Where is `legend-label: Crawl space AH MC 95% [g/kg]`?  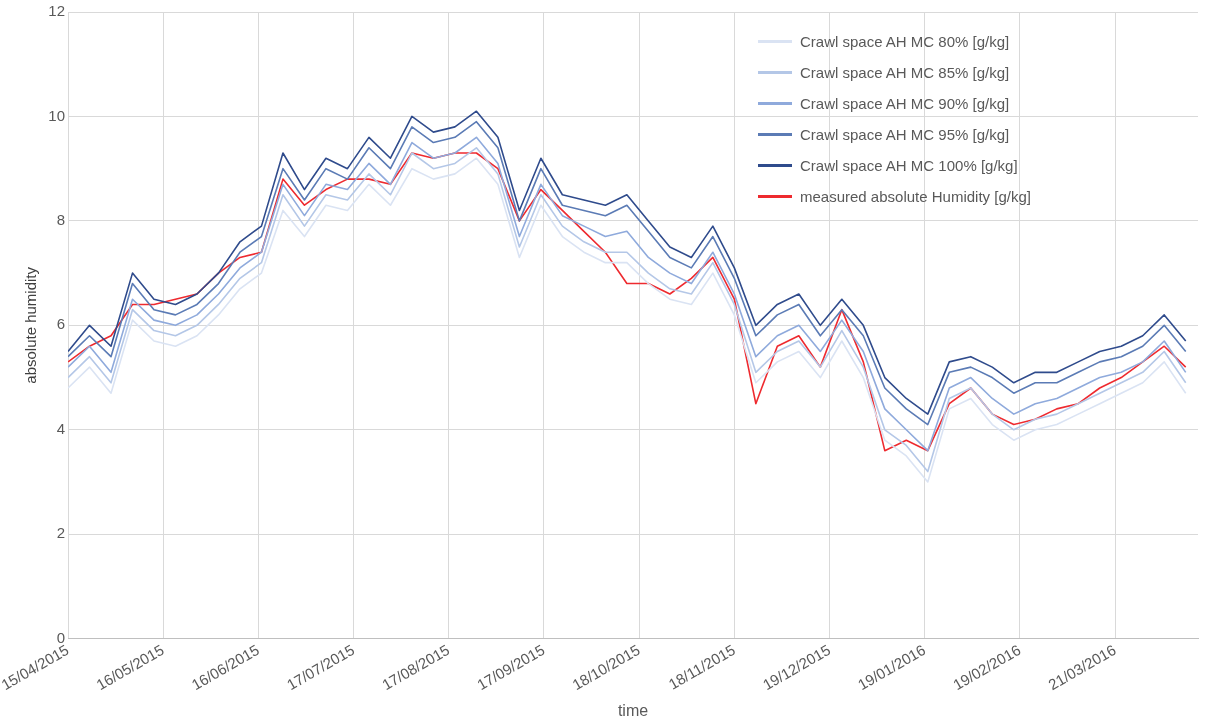
legend-label: Crawl space AH MC 95% [g/kg] is located at coordinates (905, 134).